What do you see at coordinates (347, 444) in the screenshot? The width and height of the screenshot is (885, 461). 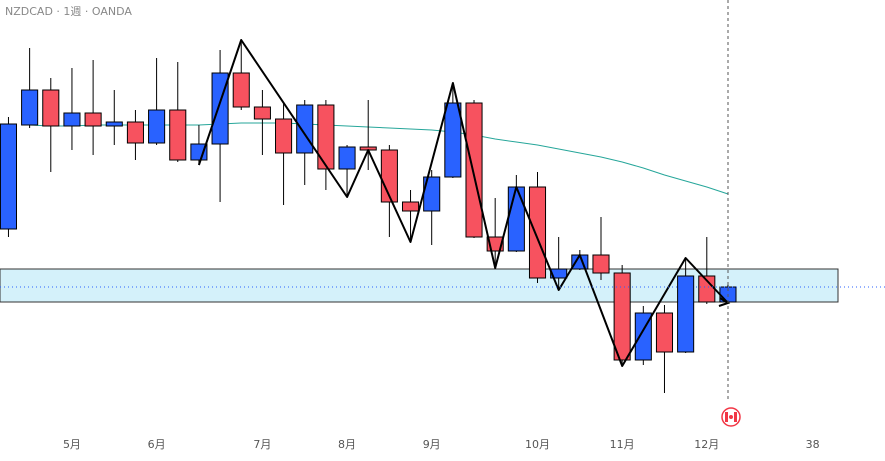 I see `x-tick-label: 8月` at bounding box center [347, 444].